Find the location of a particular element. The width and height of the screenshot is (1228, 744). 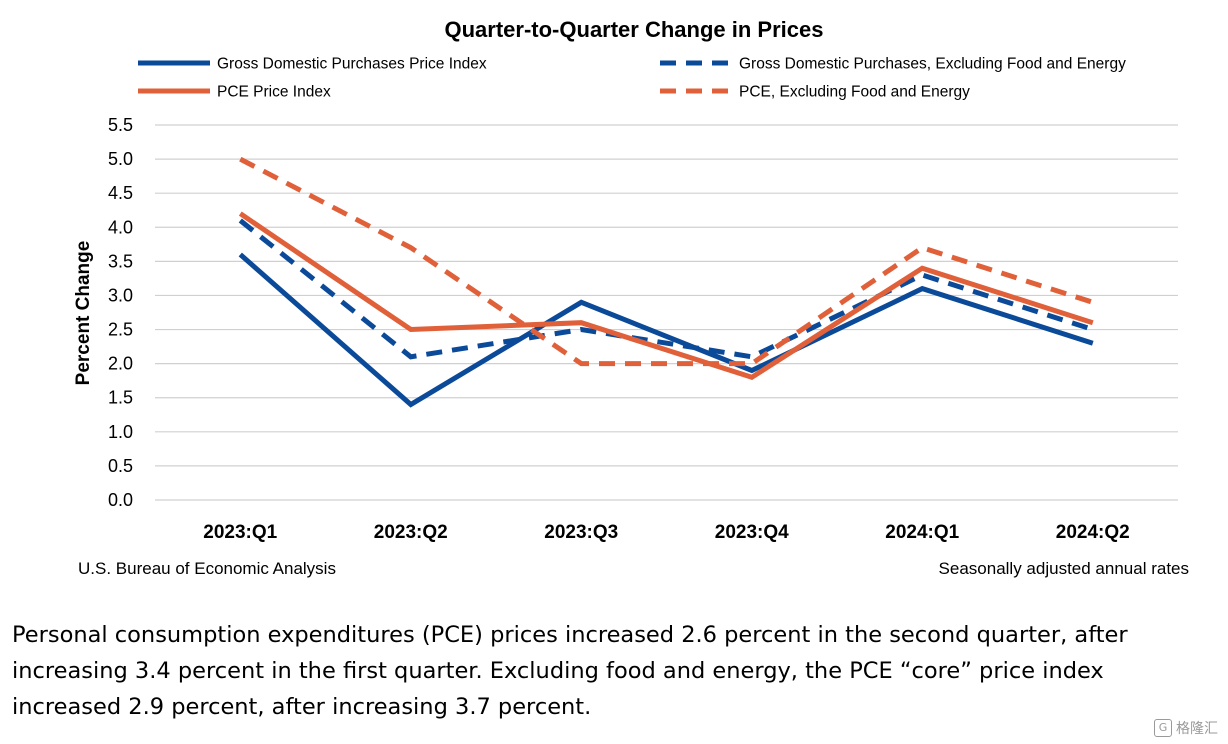

y-tick-label: 0.5 is located at coordinates (120, 466).